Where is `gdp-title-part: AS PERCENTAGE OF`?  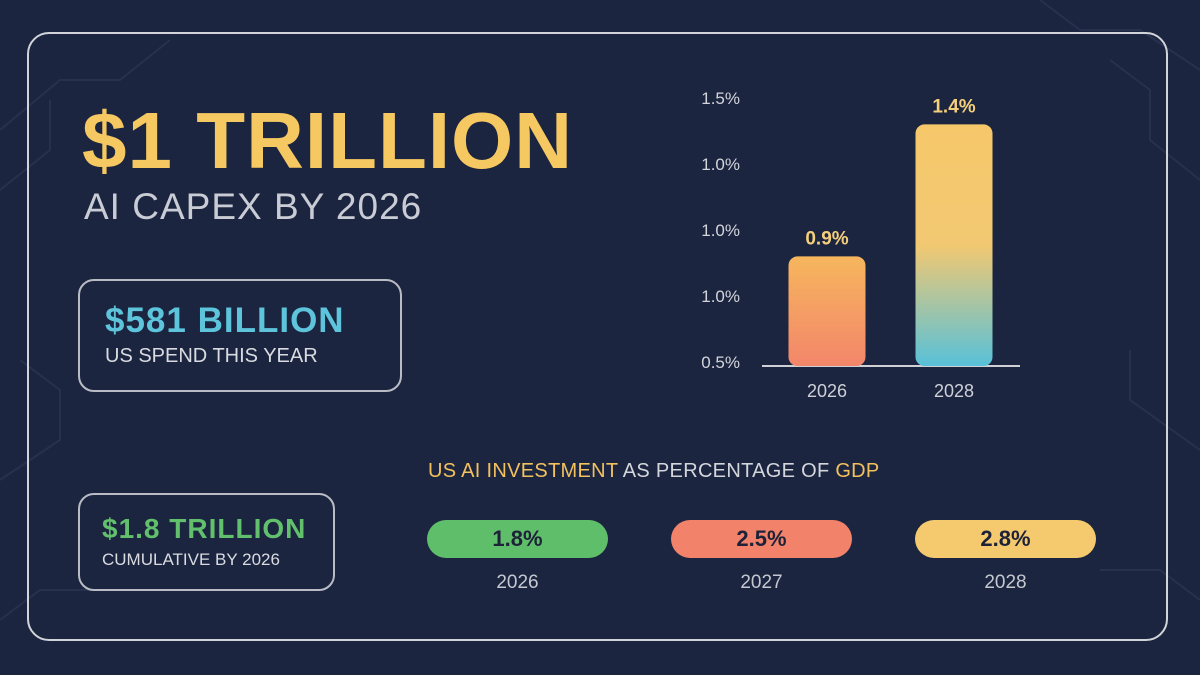
gdp-title-part: AS PERCENTAGE OF is located at coordinates (727, 471).